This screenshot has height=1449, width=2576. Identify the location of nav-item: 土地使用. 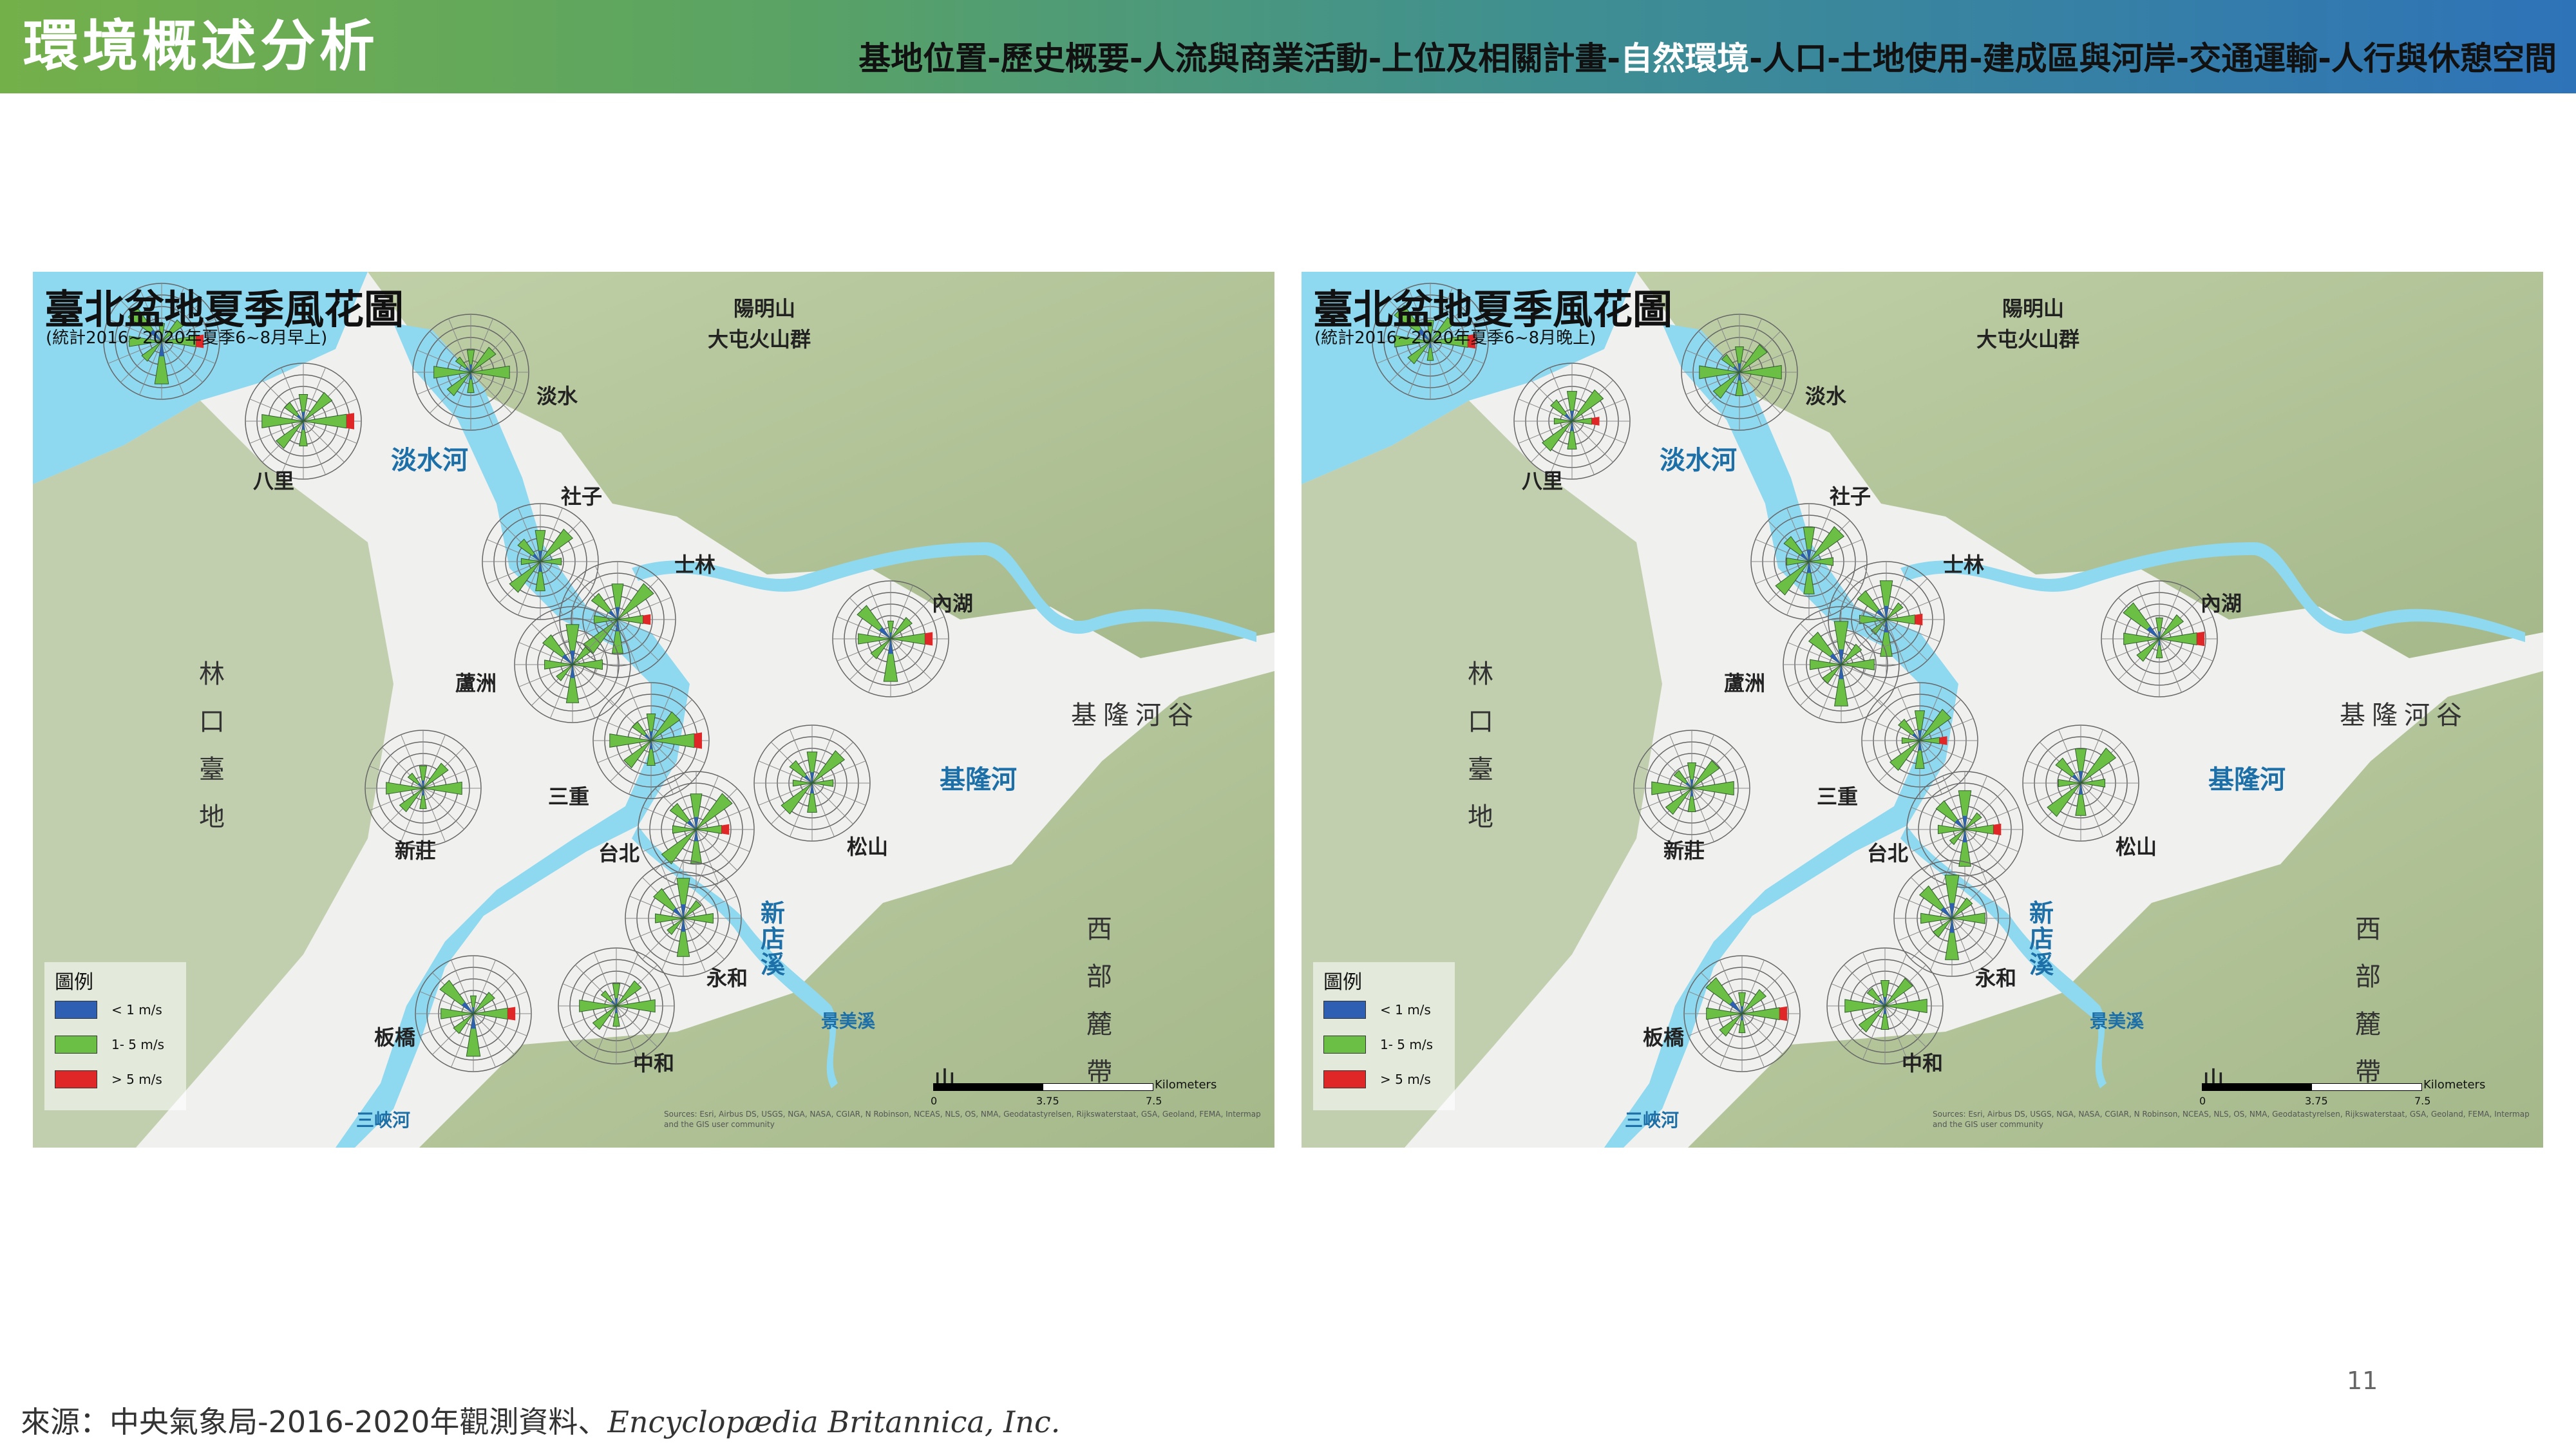
(1905, 58).